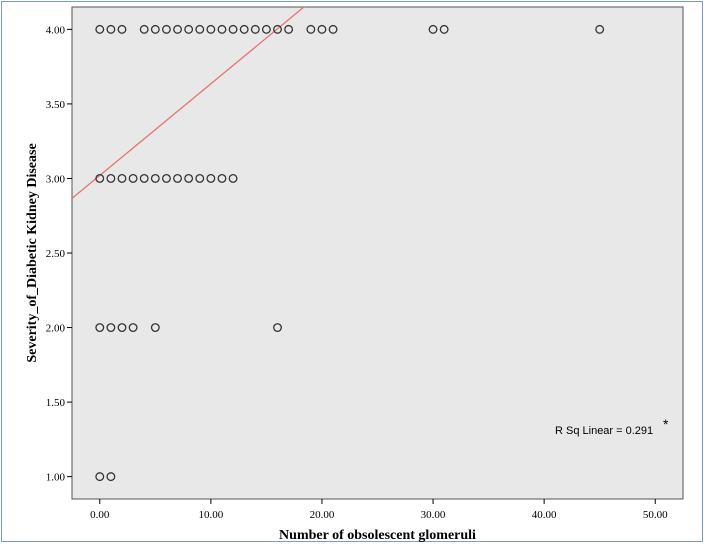  I want to click on y-tick-label: 4.00, so click(56, 30).